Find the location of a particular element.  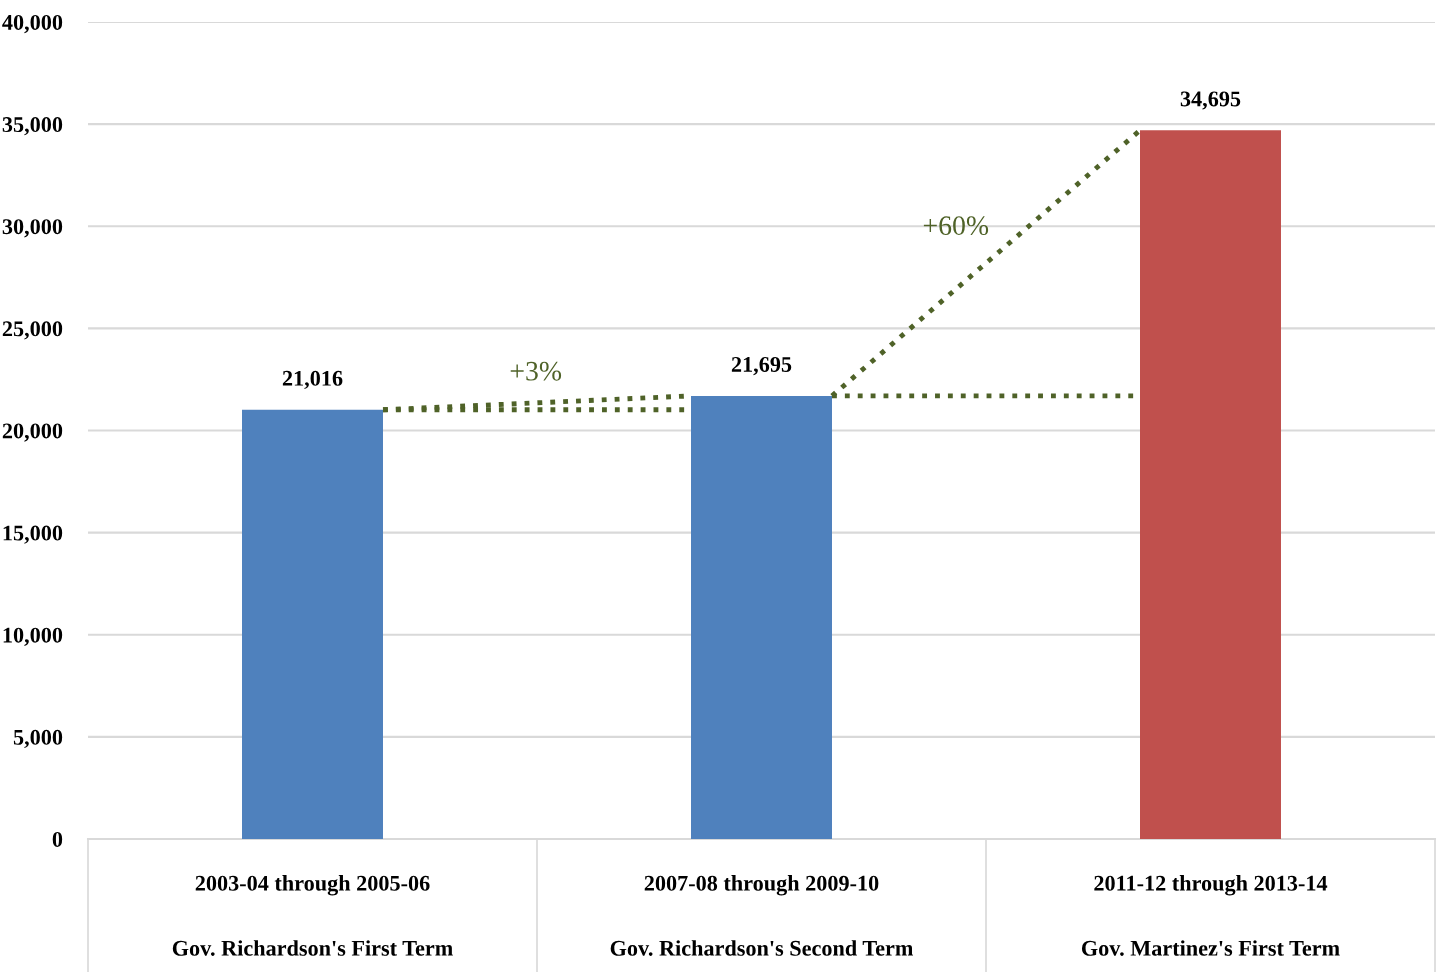

y-tick-label: 25,000 is located at coordinates (32, 330).